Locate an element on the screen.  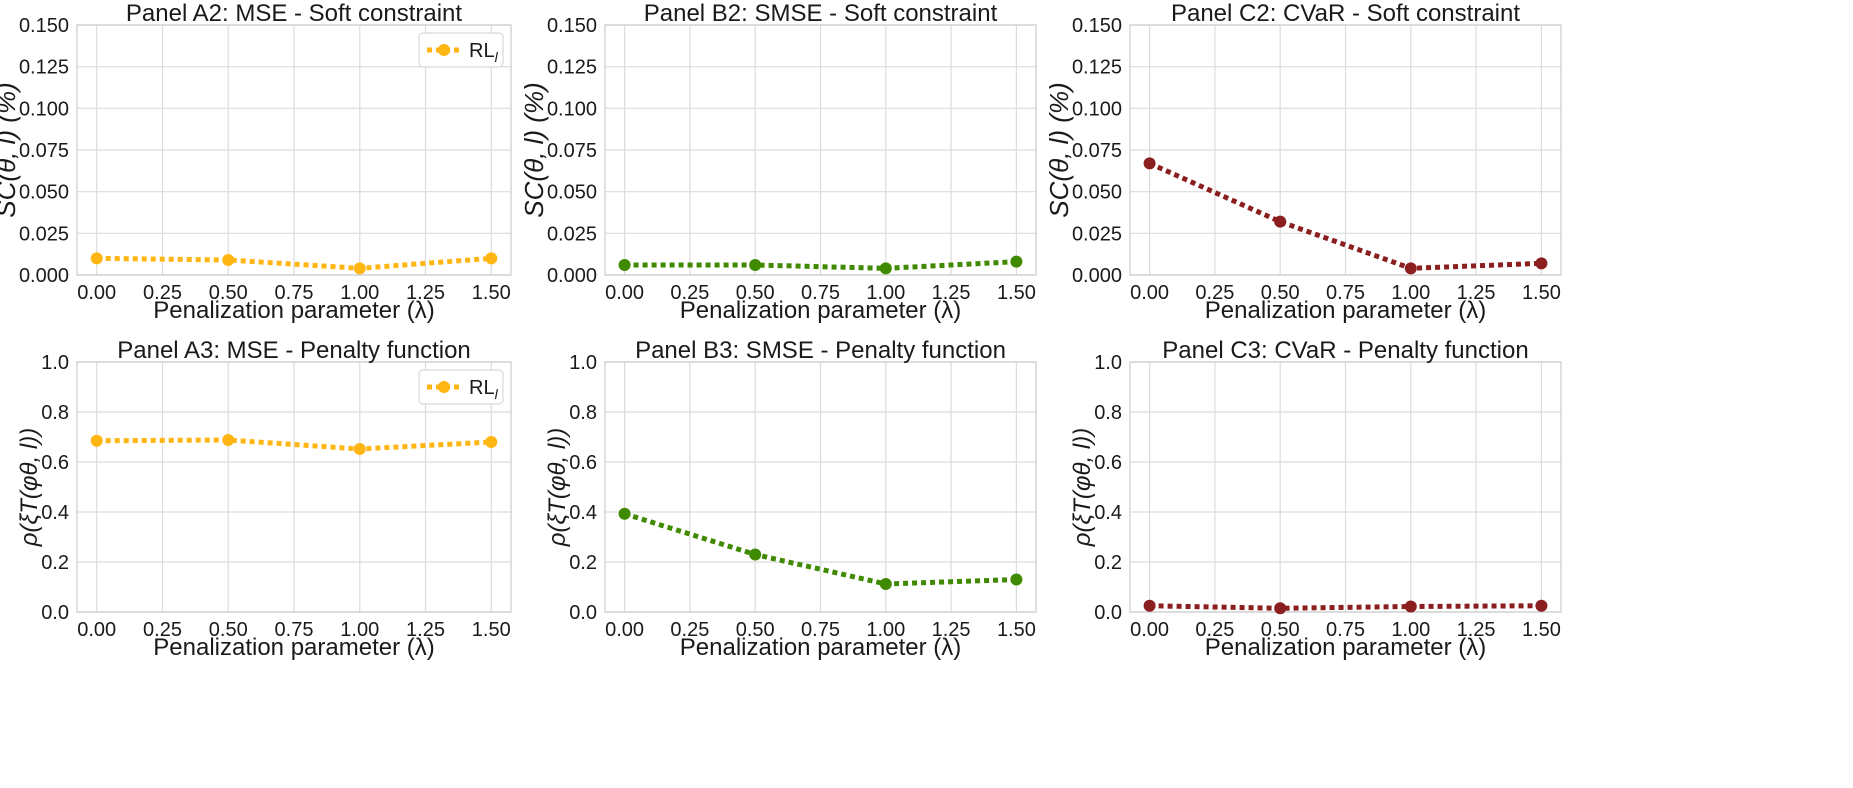
chart-title: Panel B2: SMSE - Soft constraint is located at coordinates (821, 13).